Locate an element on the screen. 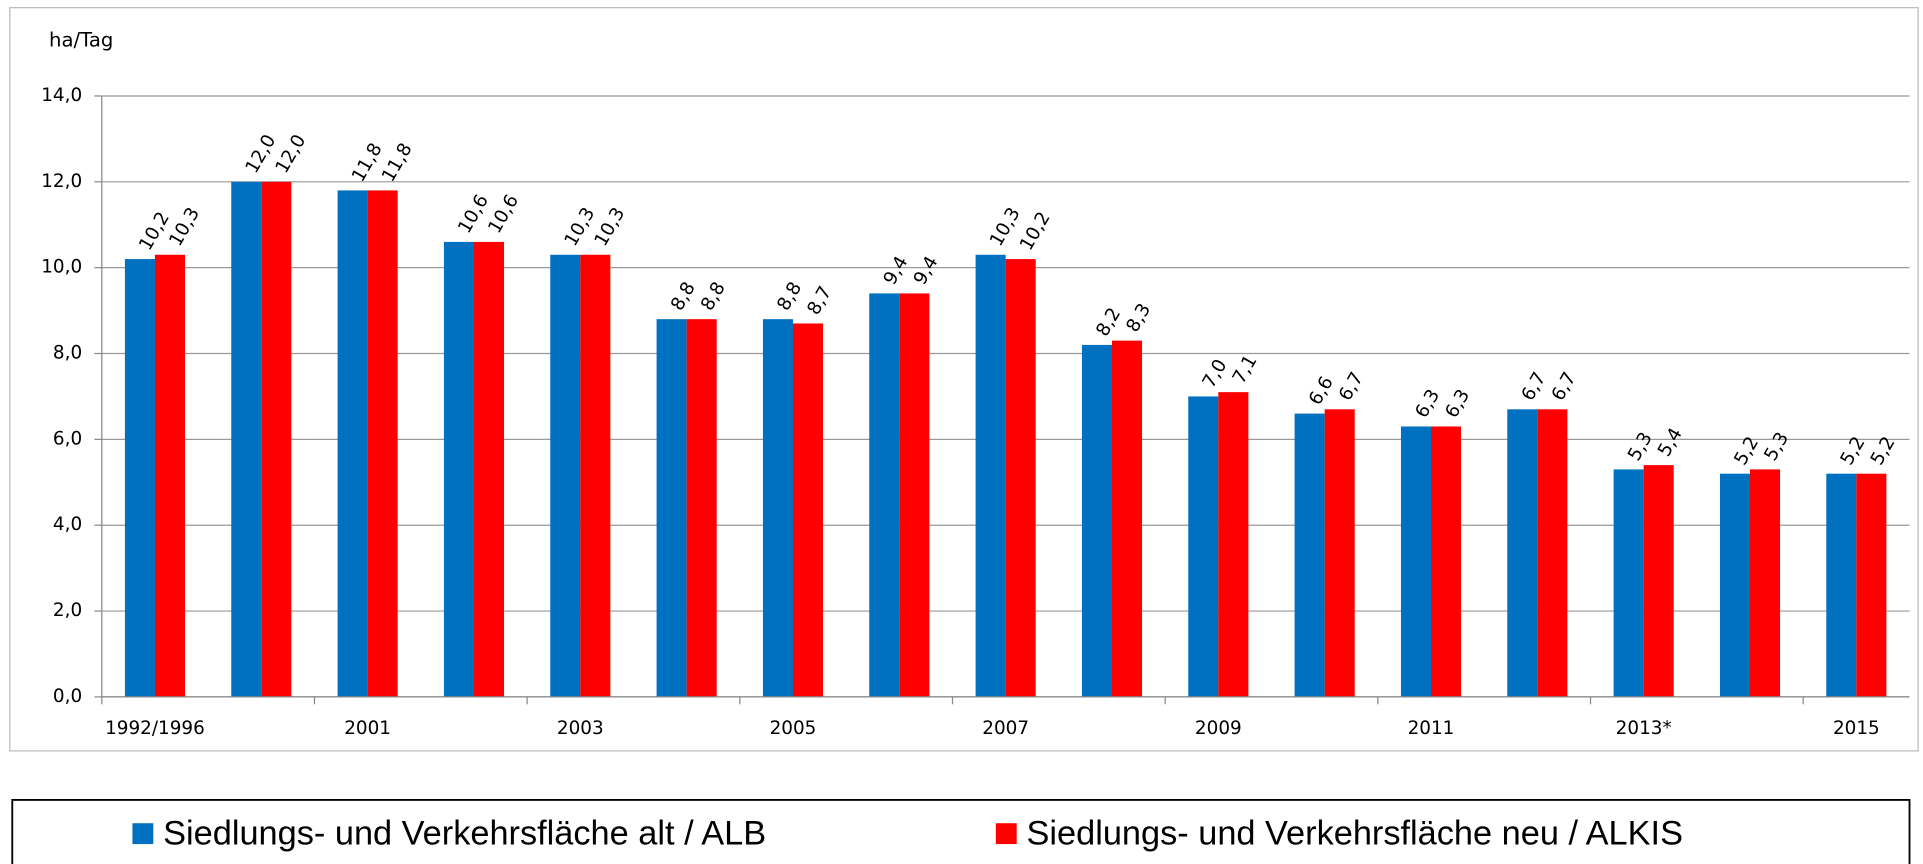 The height and width of the screenshot is (864, 1923). data-label: 8,2 is located at coordinates (1108, 322).